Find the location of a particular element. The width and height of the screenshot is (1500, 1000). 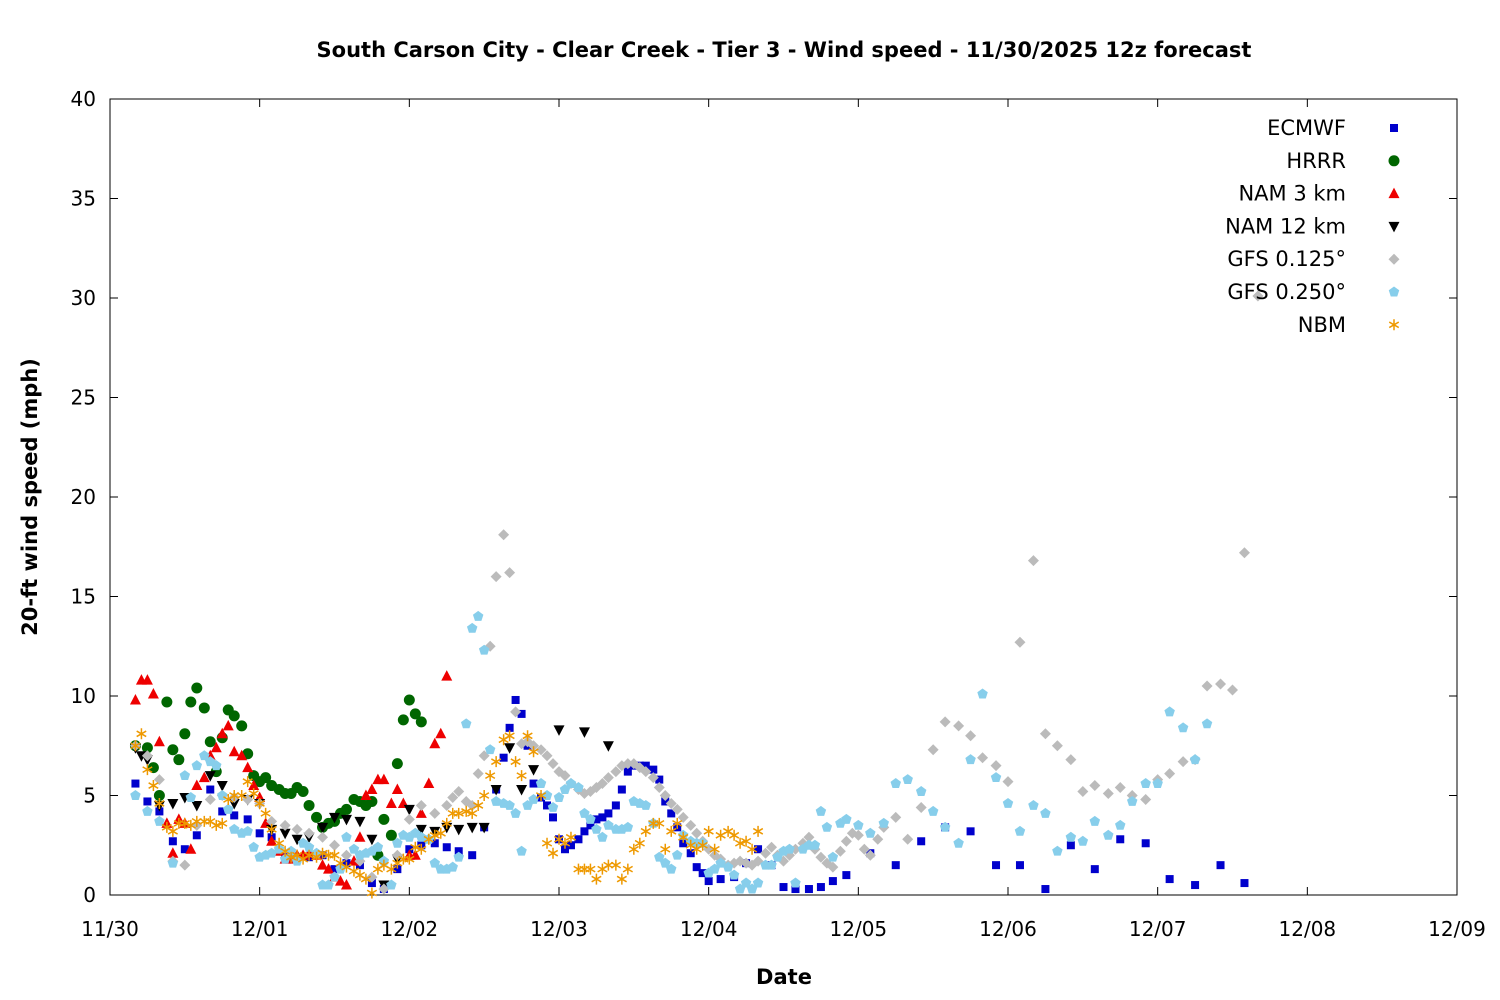

y-tick-label: 25 is located at coordinates (83, 398).